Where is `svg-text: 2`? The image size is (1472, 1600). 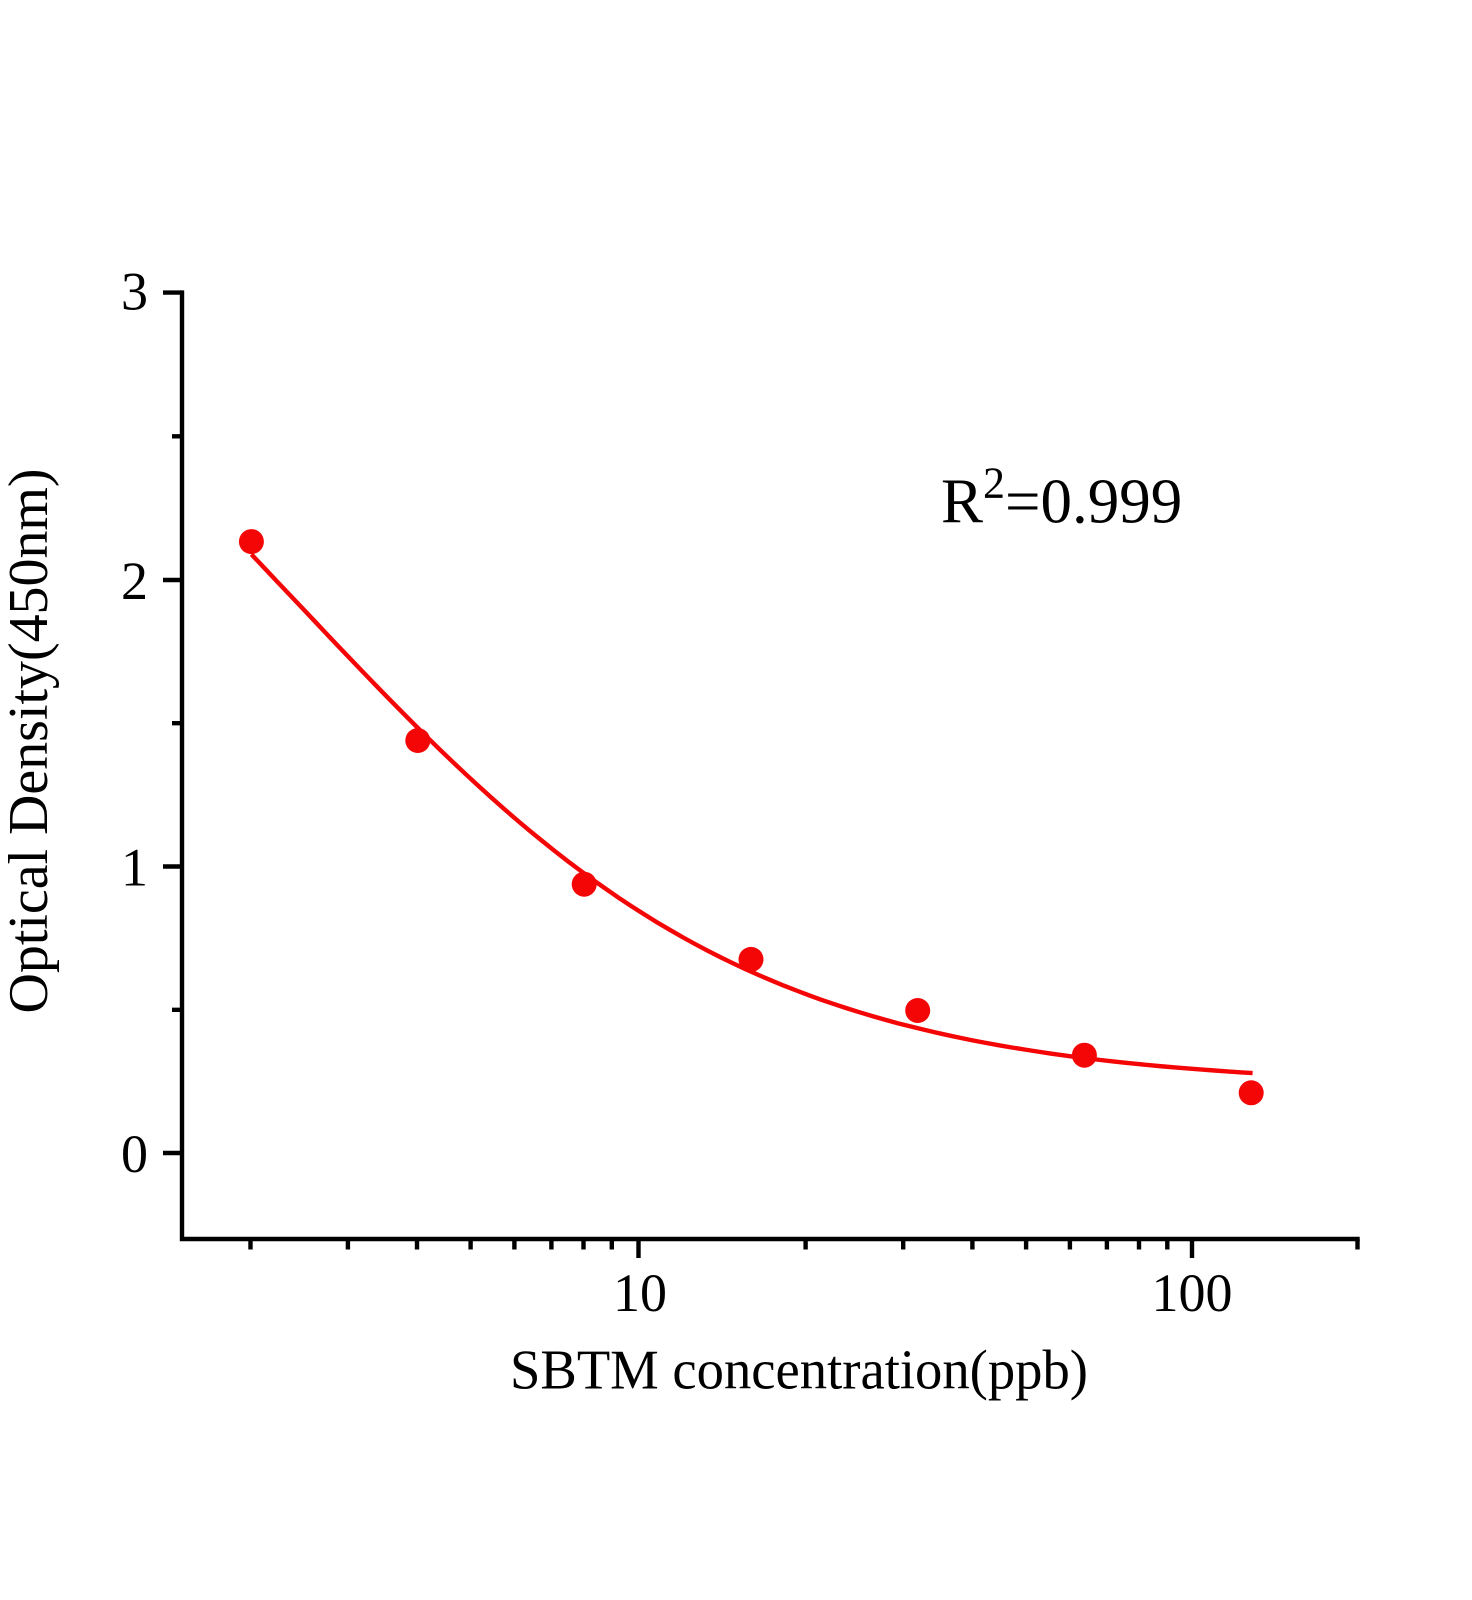
svg-text: 2 is located at coordinates (134, 581).